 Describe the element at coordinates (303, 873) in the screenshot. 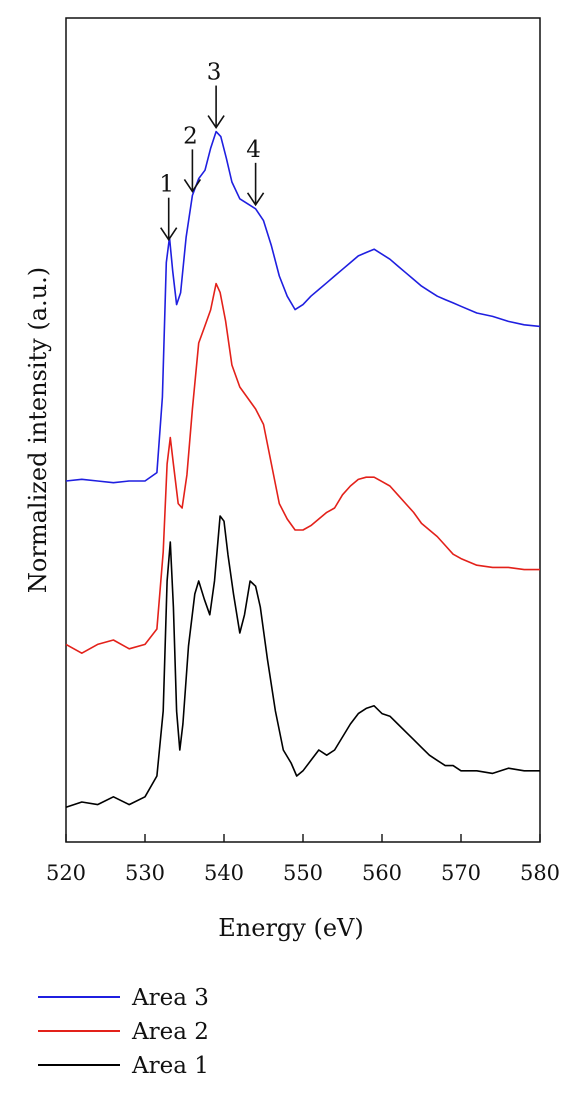

I see `x-tick-label: 550` at that location.